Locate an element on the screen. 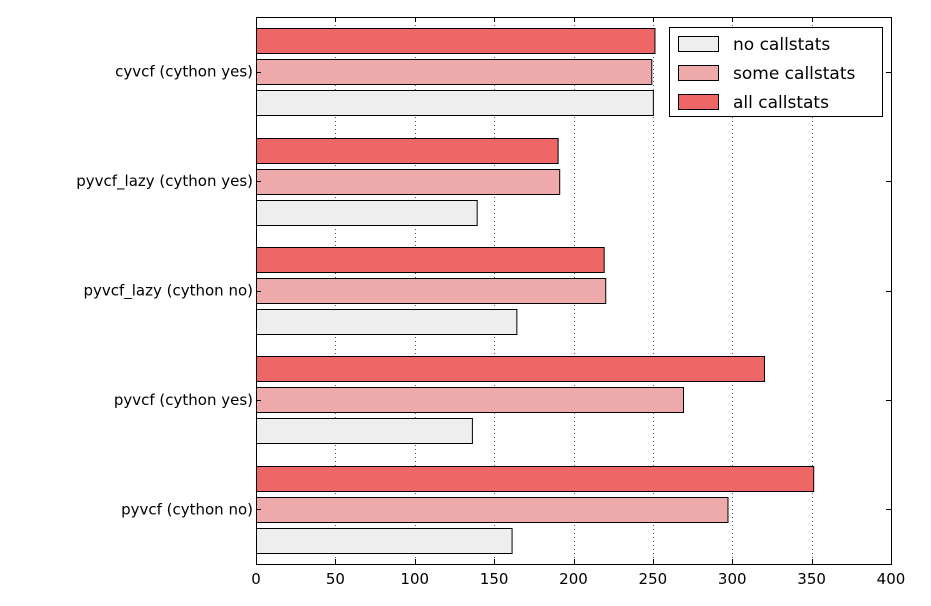 The width and height of the screenshot is (931, 606). x-tick-label: 250 is located at coordinates (653, 579).